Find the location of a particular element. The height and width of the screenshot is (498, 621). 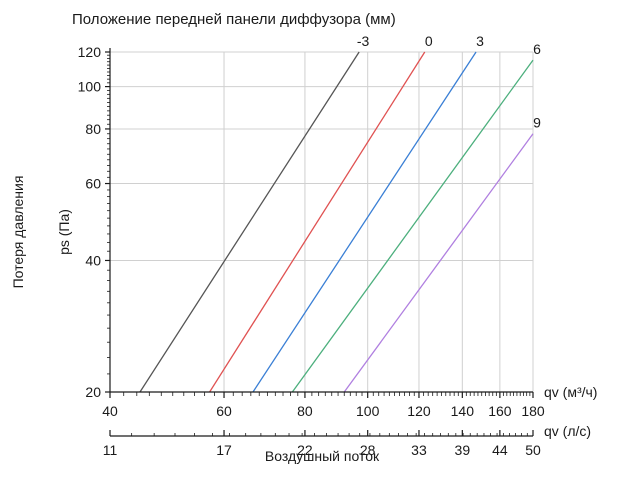

x-tick-label: 40 is located at coordinates (110, 411).